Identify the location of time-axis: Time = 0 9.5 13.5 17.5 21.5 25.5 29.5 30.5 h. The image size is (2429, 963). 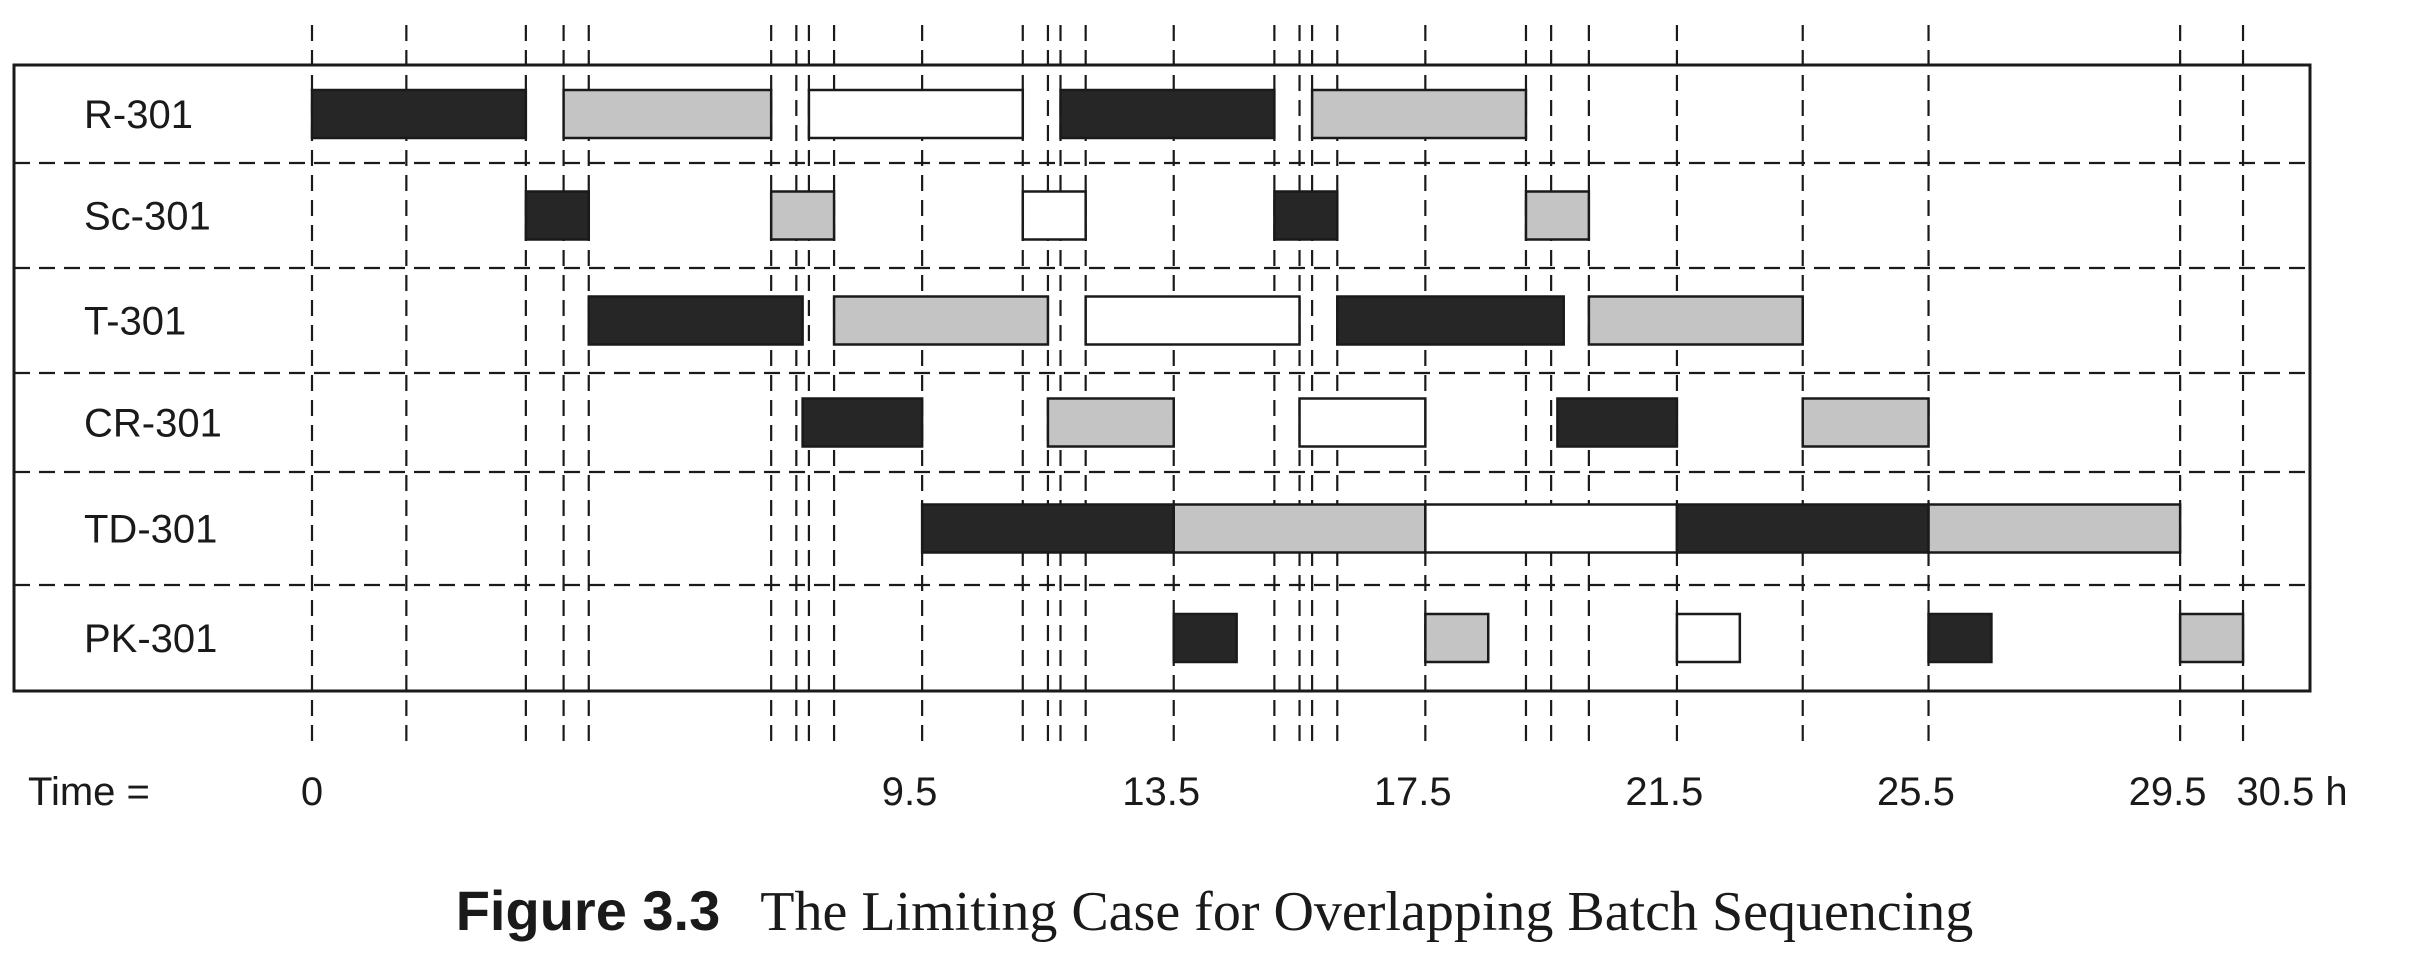
(1188, 792).